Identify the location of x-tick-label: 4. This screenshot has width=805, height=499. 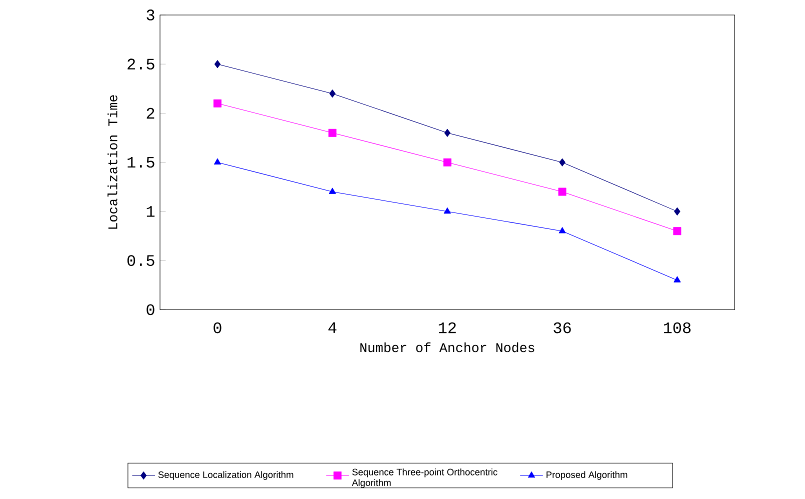
(332, 327).